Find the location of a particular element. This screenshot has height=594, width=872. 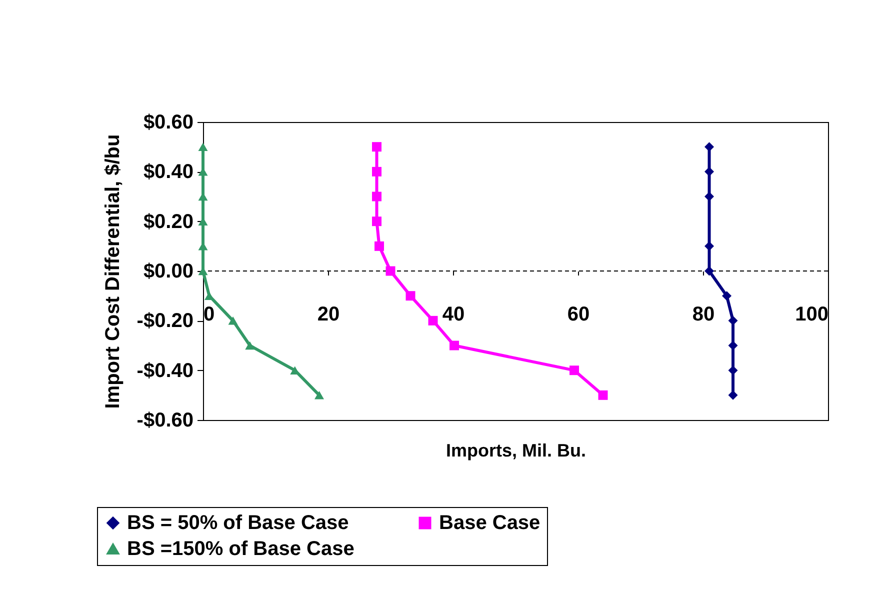

x-tick-label: 80 is located at coordinates (703, 315).